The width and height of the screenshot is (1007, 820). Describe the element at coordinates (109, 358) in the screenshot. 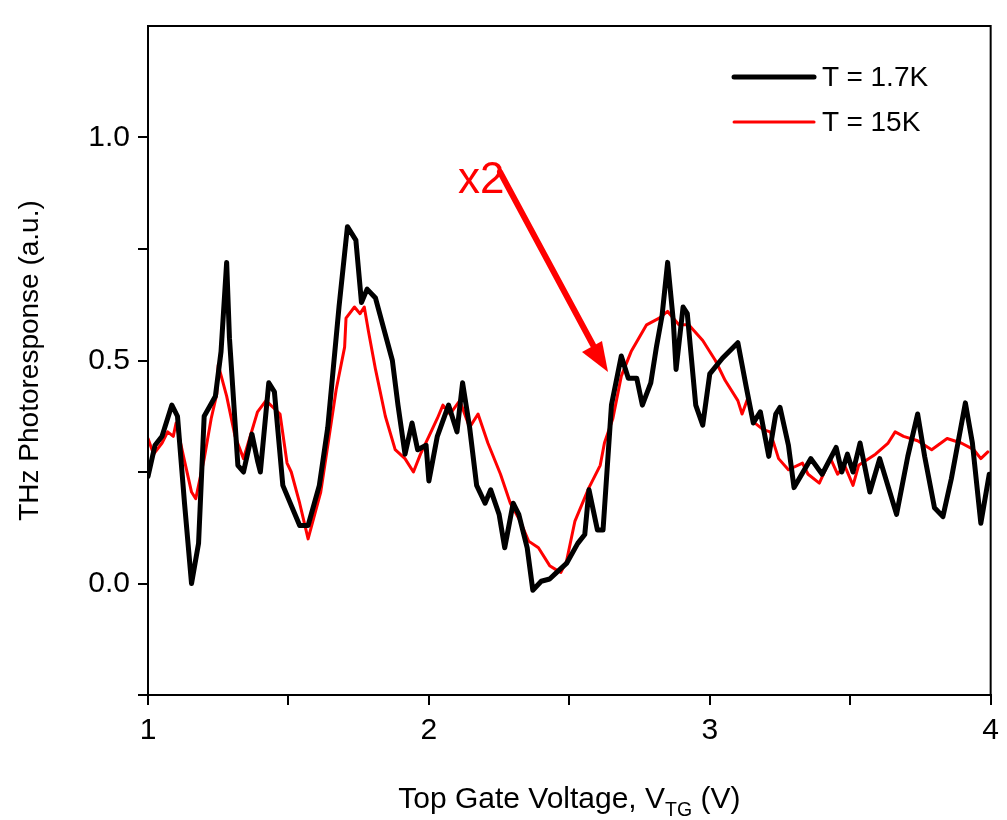

I see `y-tick-label: 0.5` at that location.